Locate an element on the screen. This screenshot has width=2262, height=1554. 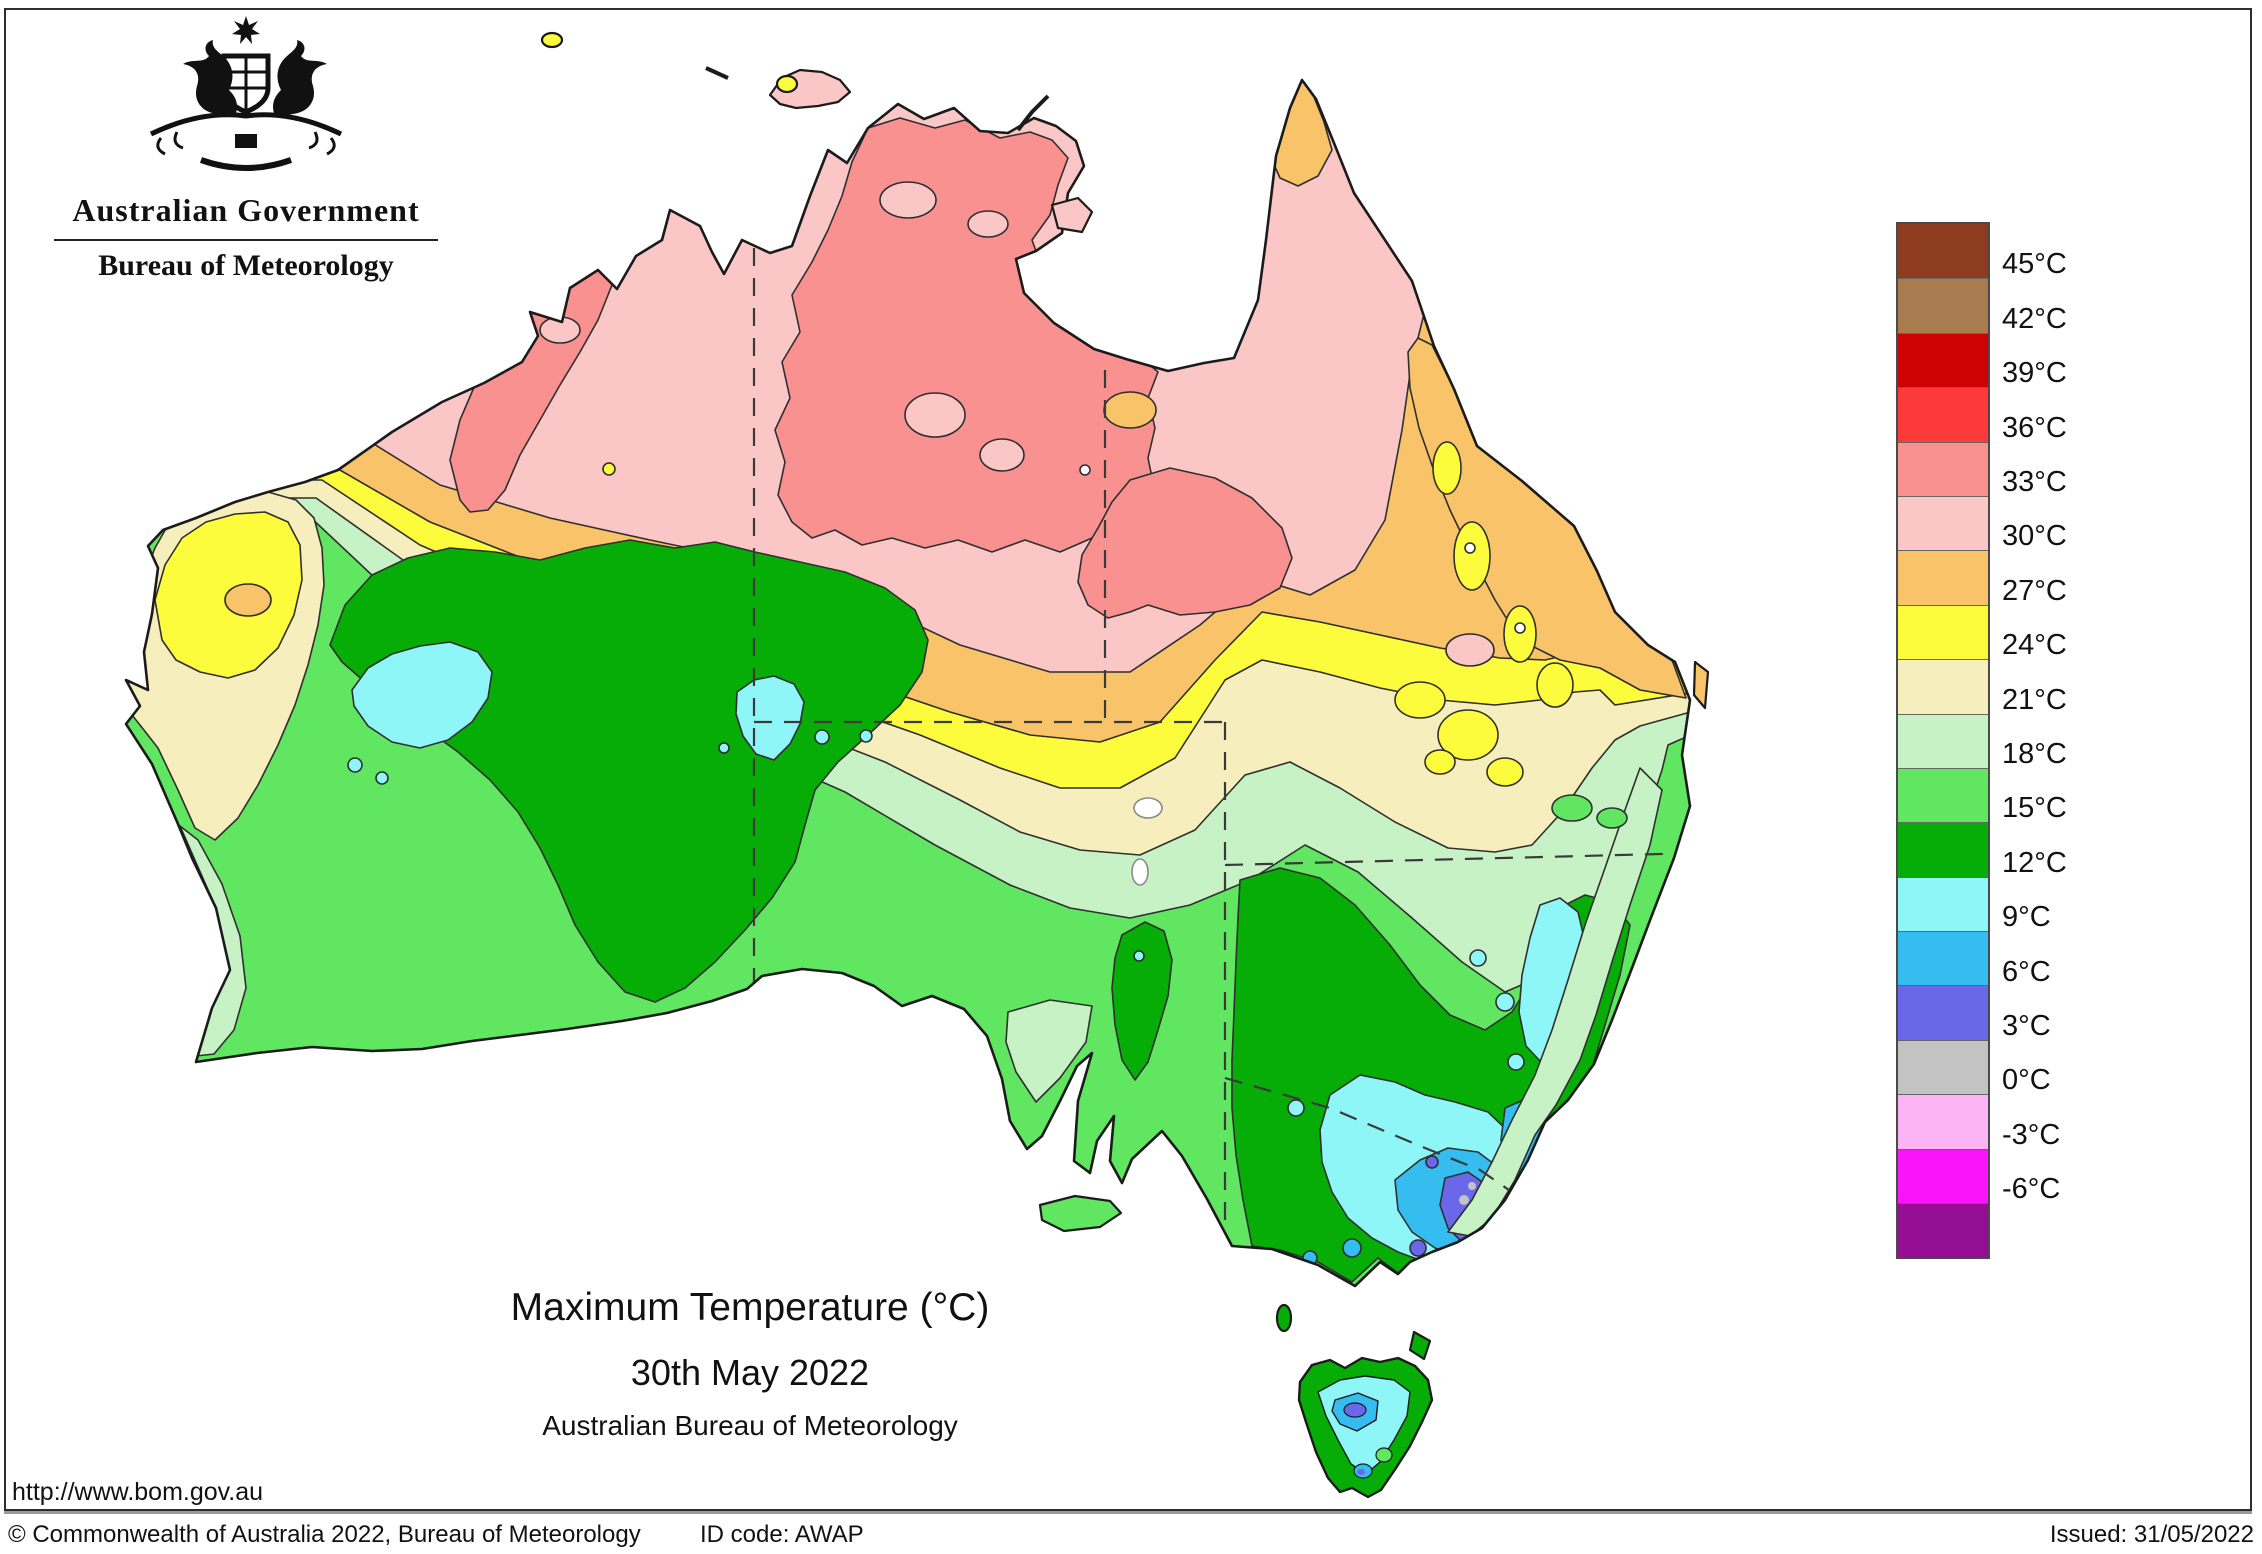
coat-of-arms-icon is located at coordinates (246, 93).